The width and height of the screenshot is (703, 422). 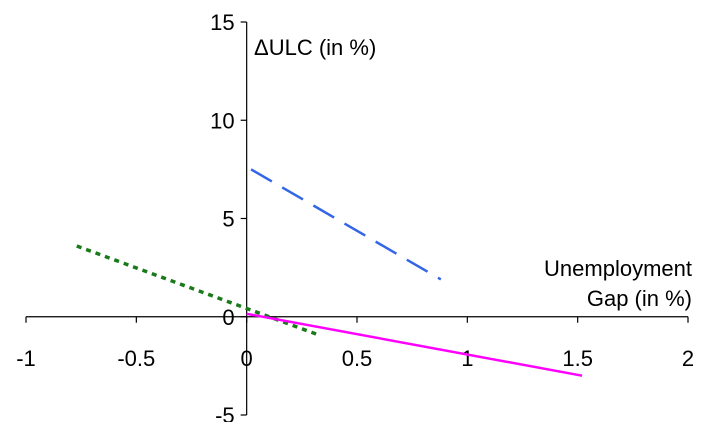 I want to click on x-axis-title-line-1: Unemployment, so click(x=618, y=268).